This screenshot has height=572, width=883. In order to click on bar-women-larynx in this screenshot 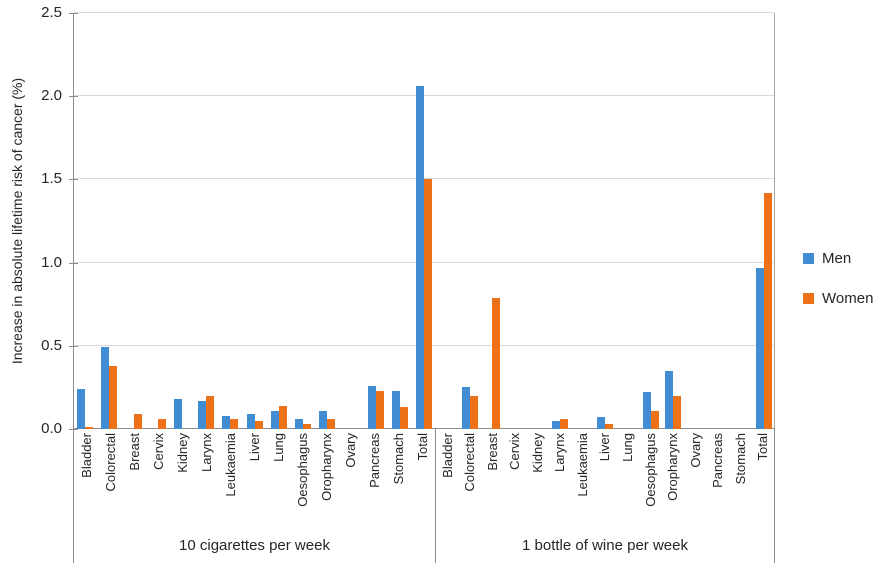, I will do `click(210, 412)`.